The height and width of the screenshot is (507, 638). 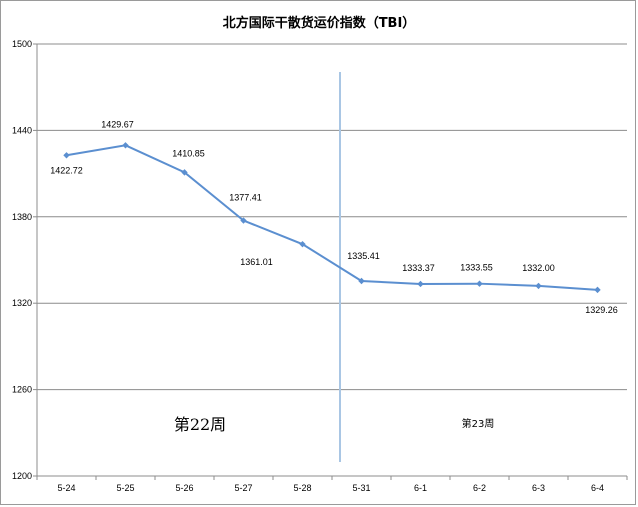 What do you see at coordinates (538, 488) in the screenshot?
I see `x-tick-label: 6-3` at bounding box center [538, 488].